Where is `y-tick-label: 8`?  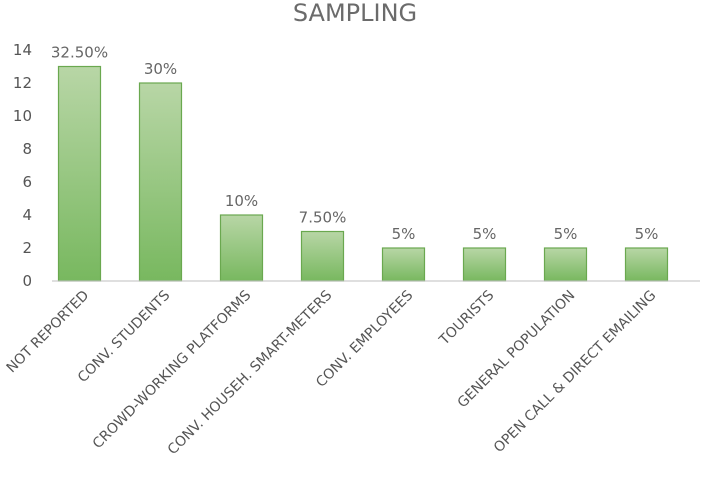
y-tick-label: 8 is located at coordinates (27, 149).